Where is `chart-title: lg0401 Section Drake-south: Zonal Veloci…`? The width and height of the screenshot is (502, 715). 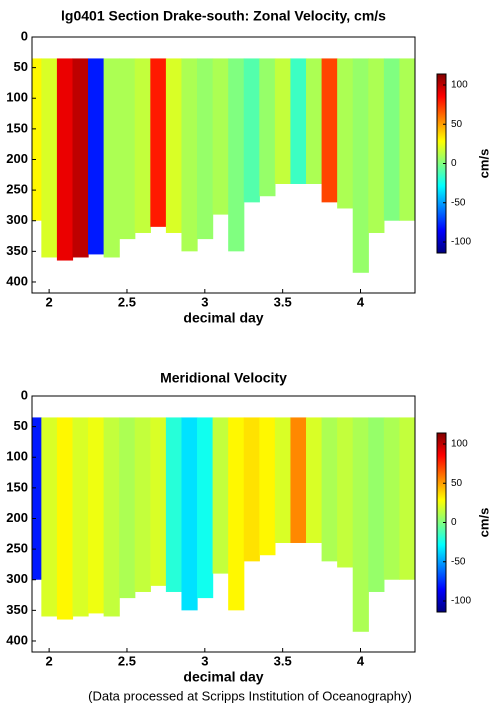
chart-title: lg0401 Section Drake-south: Zonal Veloci… is located at coordinates (223, 16).